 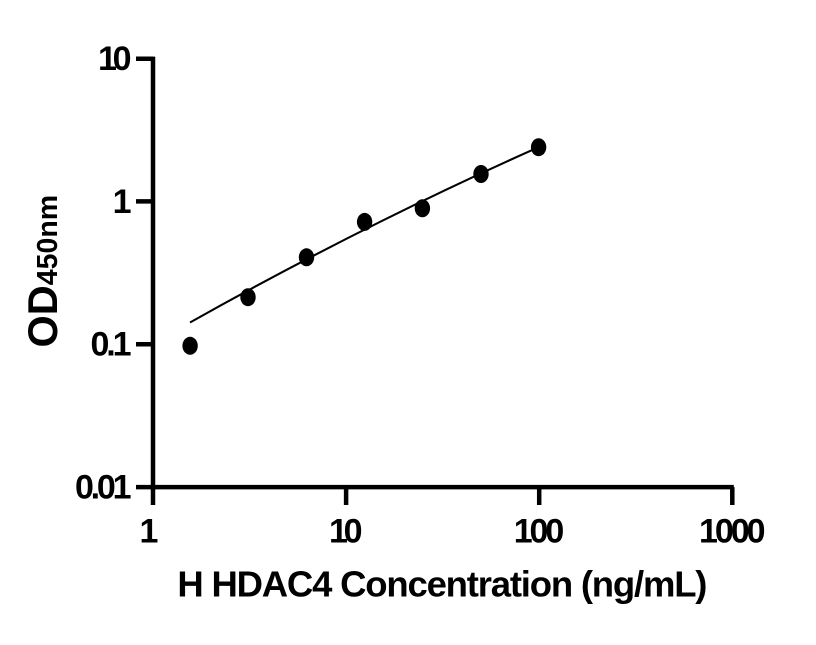 What do you see at coordinates (103, 488) in the screenshot?
I see `svg-text: 0.01` at bounding box center [103, 488].